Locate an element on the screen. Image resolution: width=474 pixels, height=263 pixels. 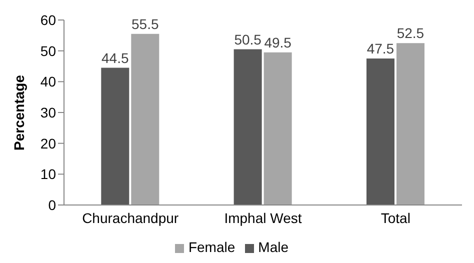
data-label: 50.5 is located at coordinates (248, 39).